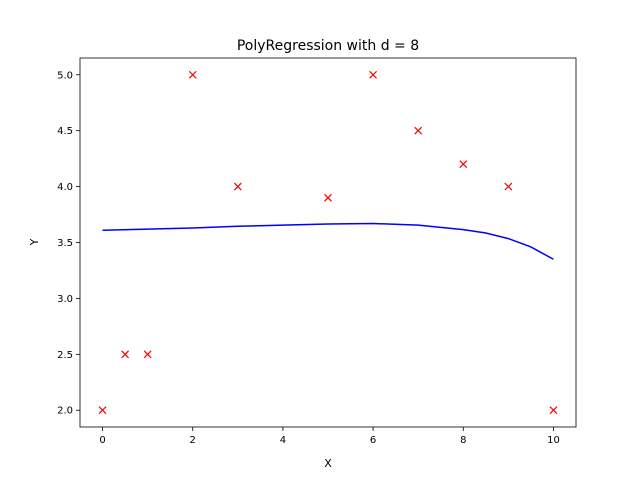 The height and width of the screenshot is (480, 640). What do you see at coordinates (34, 242) in the screenshot?
I see `y-axis-label: Y` at bounding box center [34, 242].